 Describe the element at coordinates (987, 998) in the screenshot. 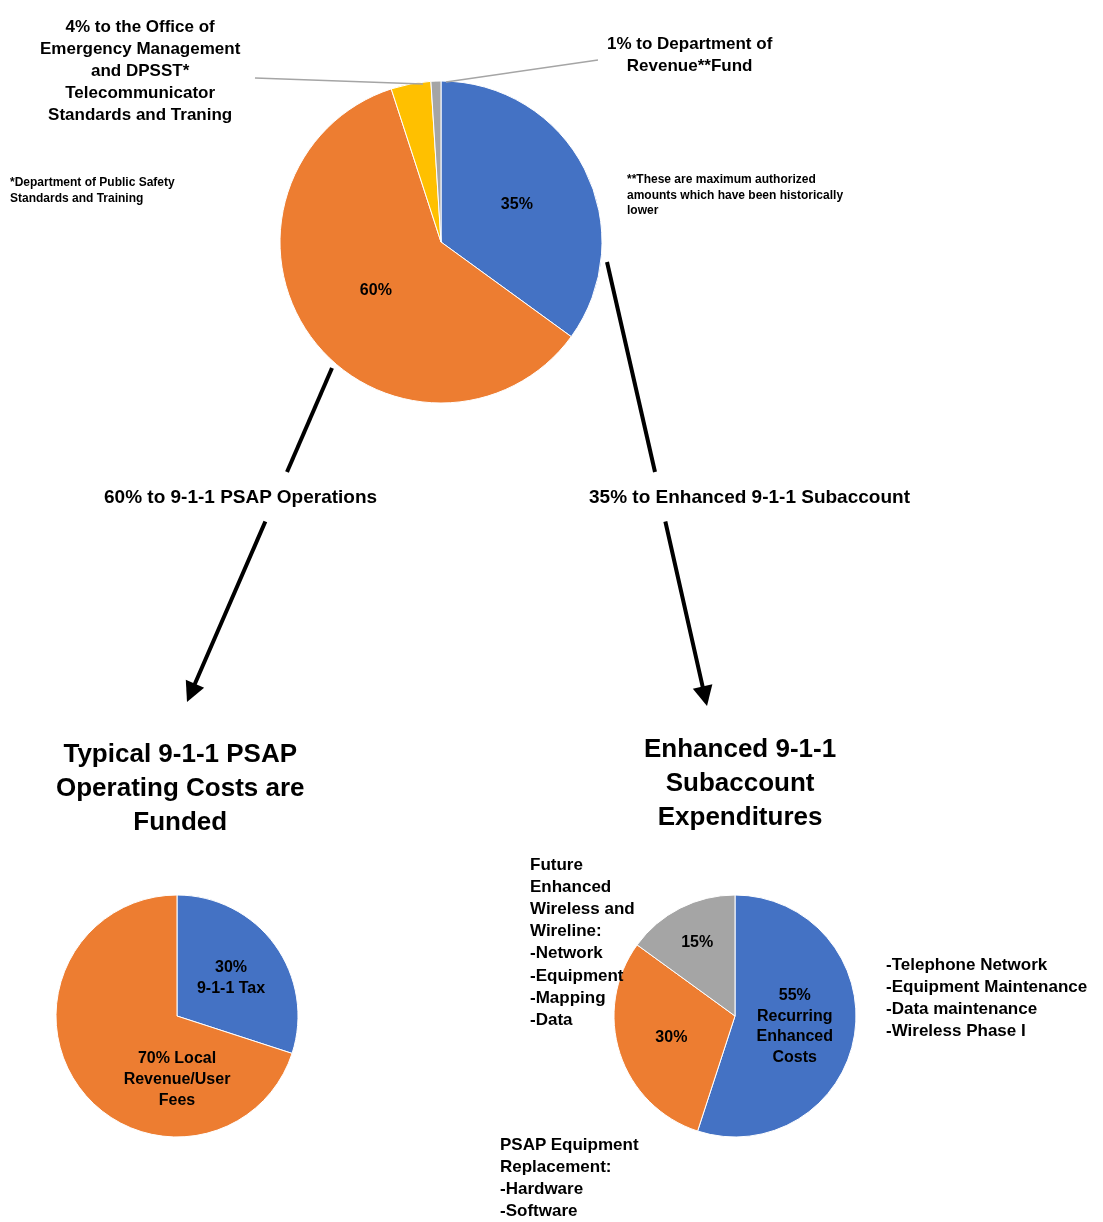

I see `slice-label: -Telephone Network -Equipment Maintenance -Data maintenance -Wireless Phase I` at that location.